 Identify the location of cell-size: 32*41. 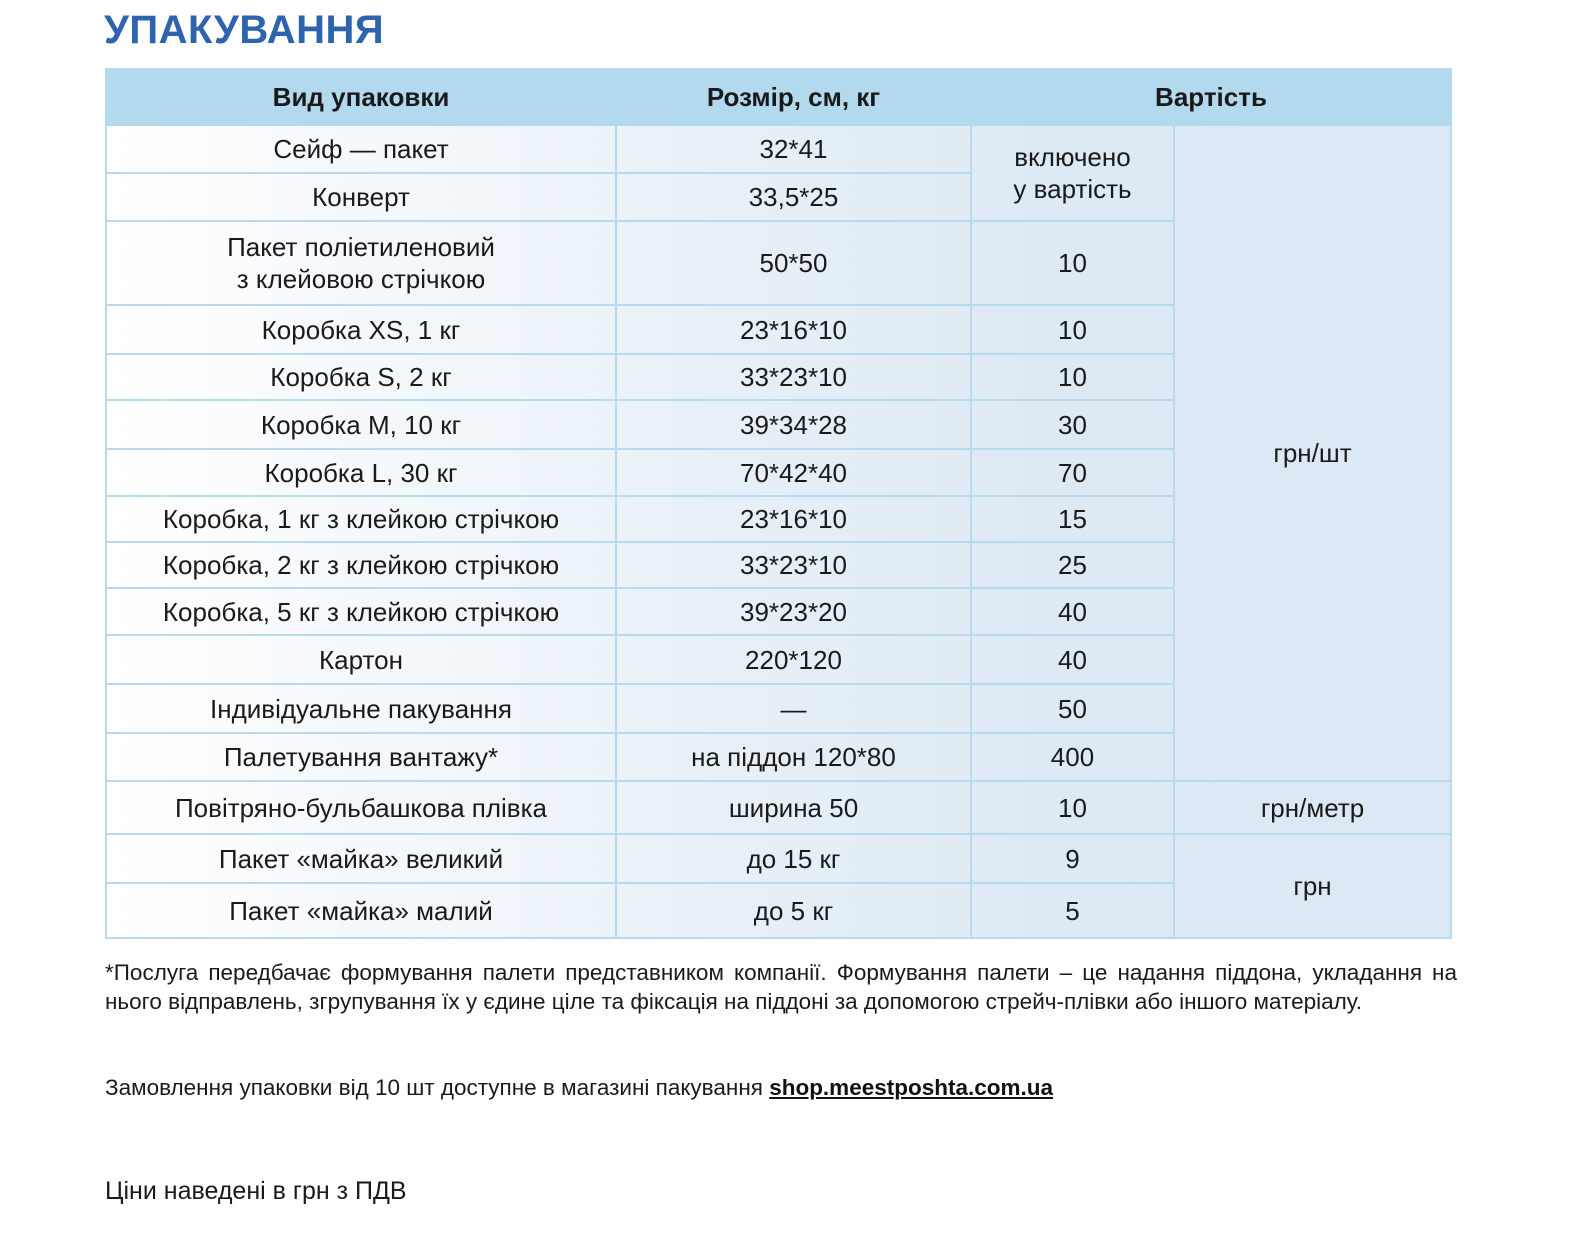
(793, 149).